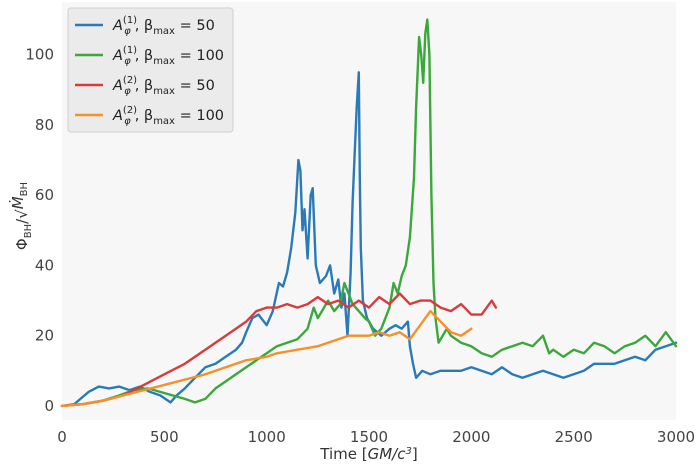  I want to click on x-tick-label: 1000, so click(267, 437).